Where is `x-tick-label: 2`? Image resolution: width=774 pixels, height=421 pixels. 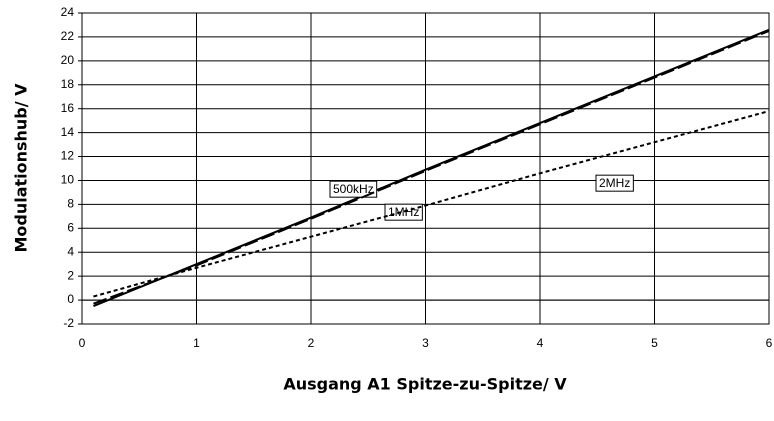 x-tick-label: 2 is located at coordinates (311, 343).